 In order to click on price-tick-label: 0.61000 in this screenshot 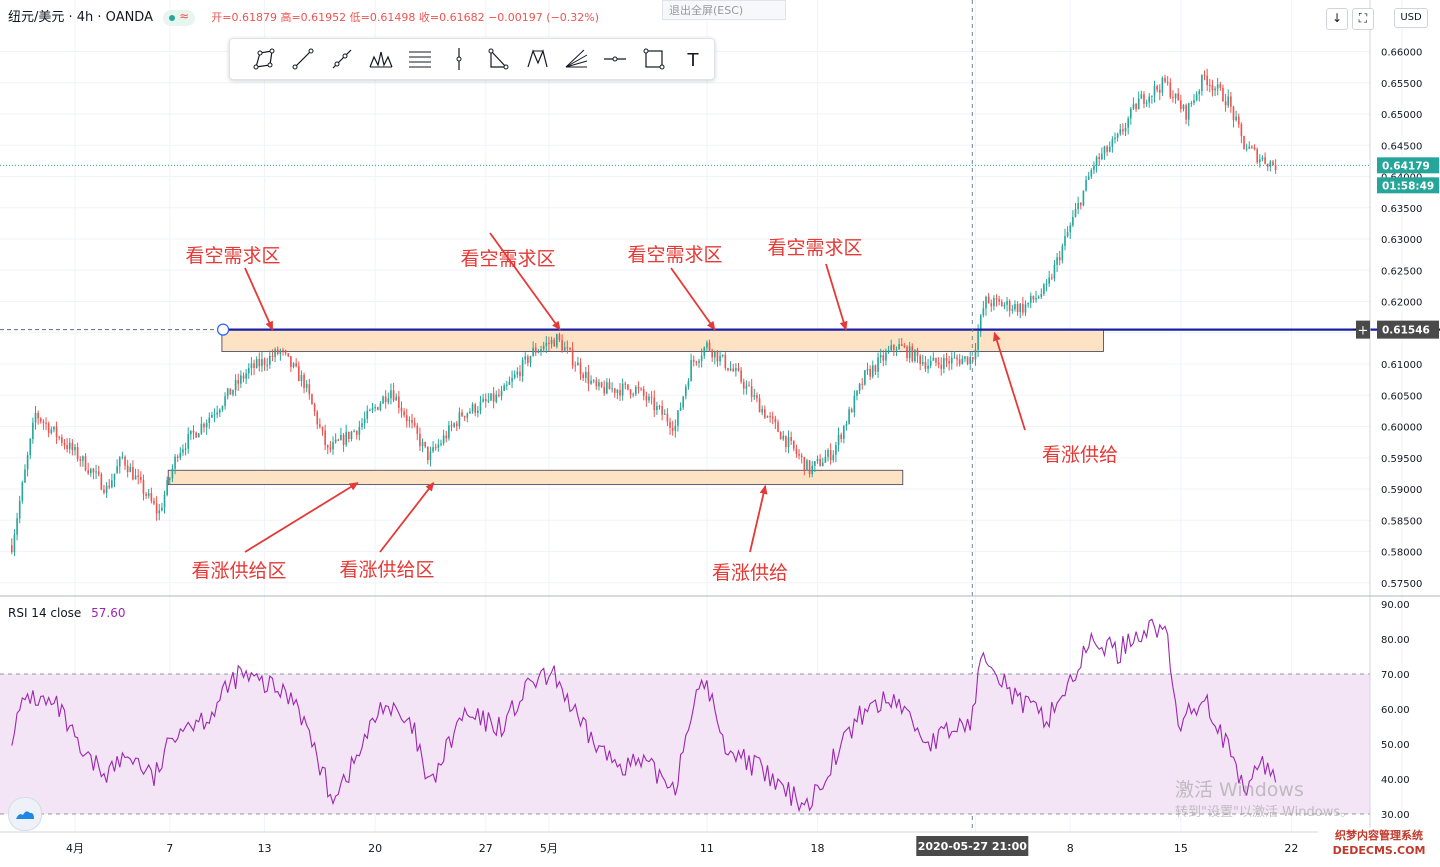, I will do `click(1401, 365)`.